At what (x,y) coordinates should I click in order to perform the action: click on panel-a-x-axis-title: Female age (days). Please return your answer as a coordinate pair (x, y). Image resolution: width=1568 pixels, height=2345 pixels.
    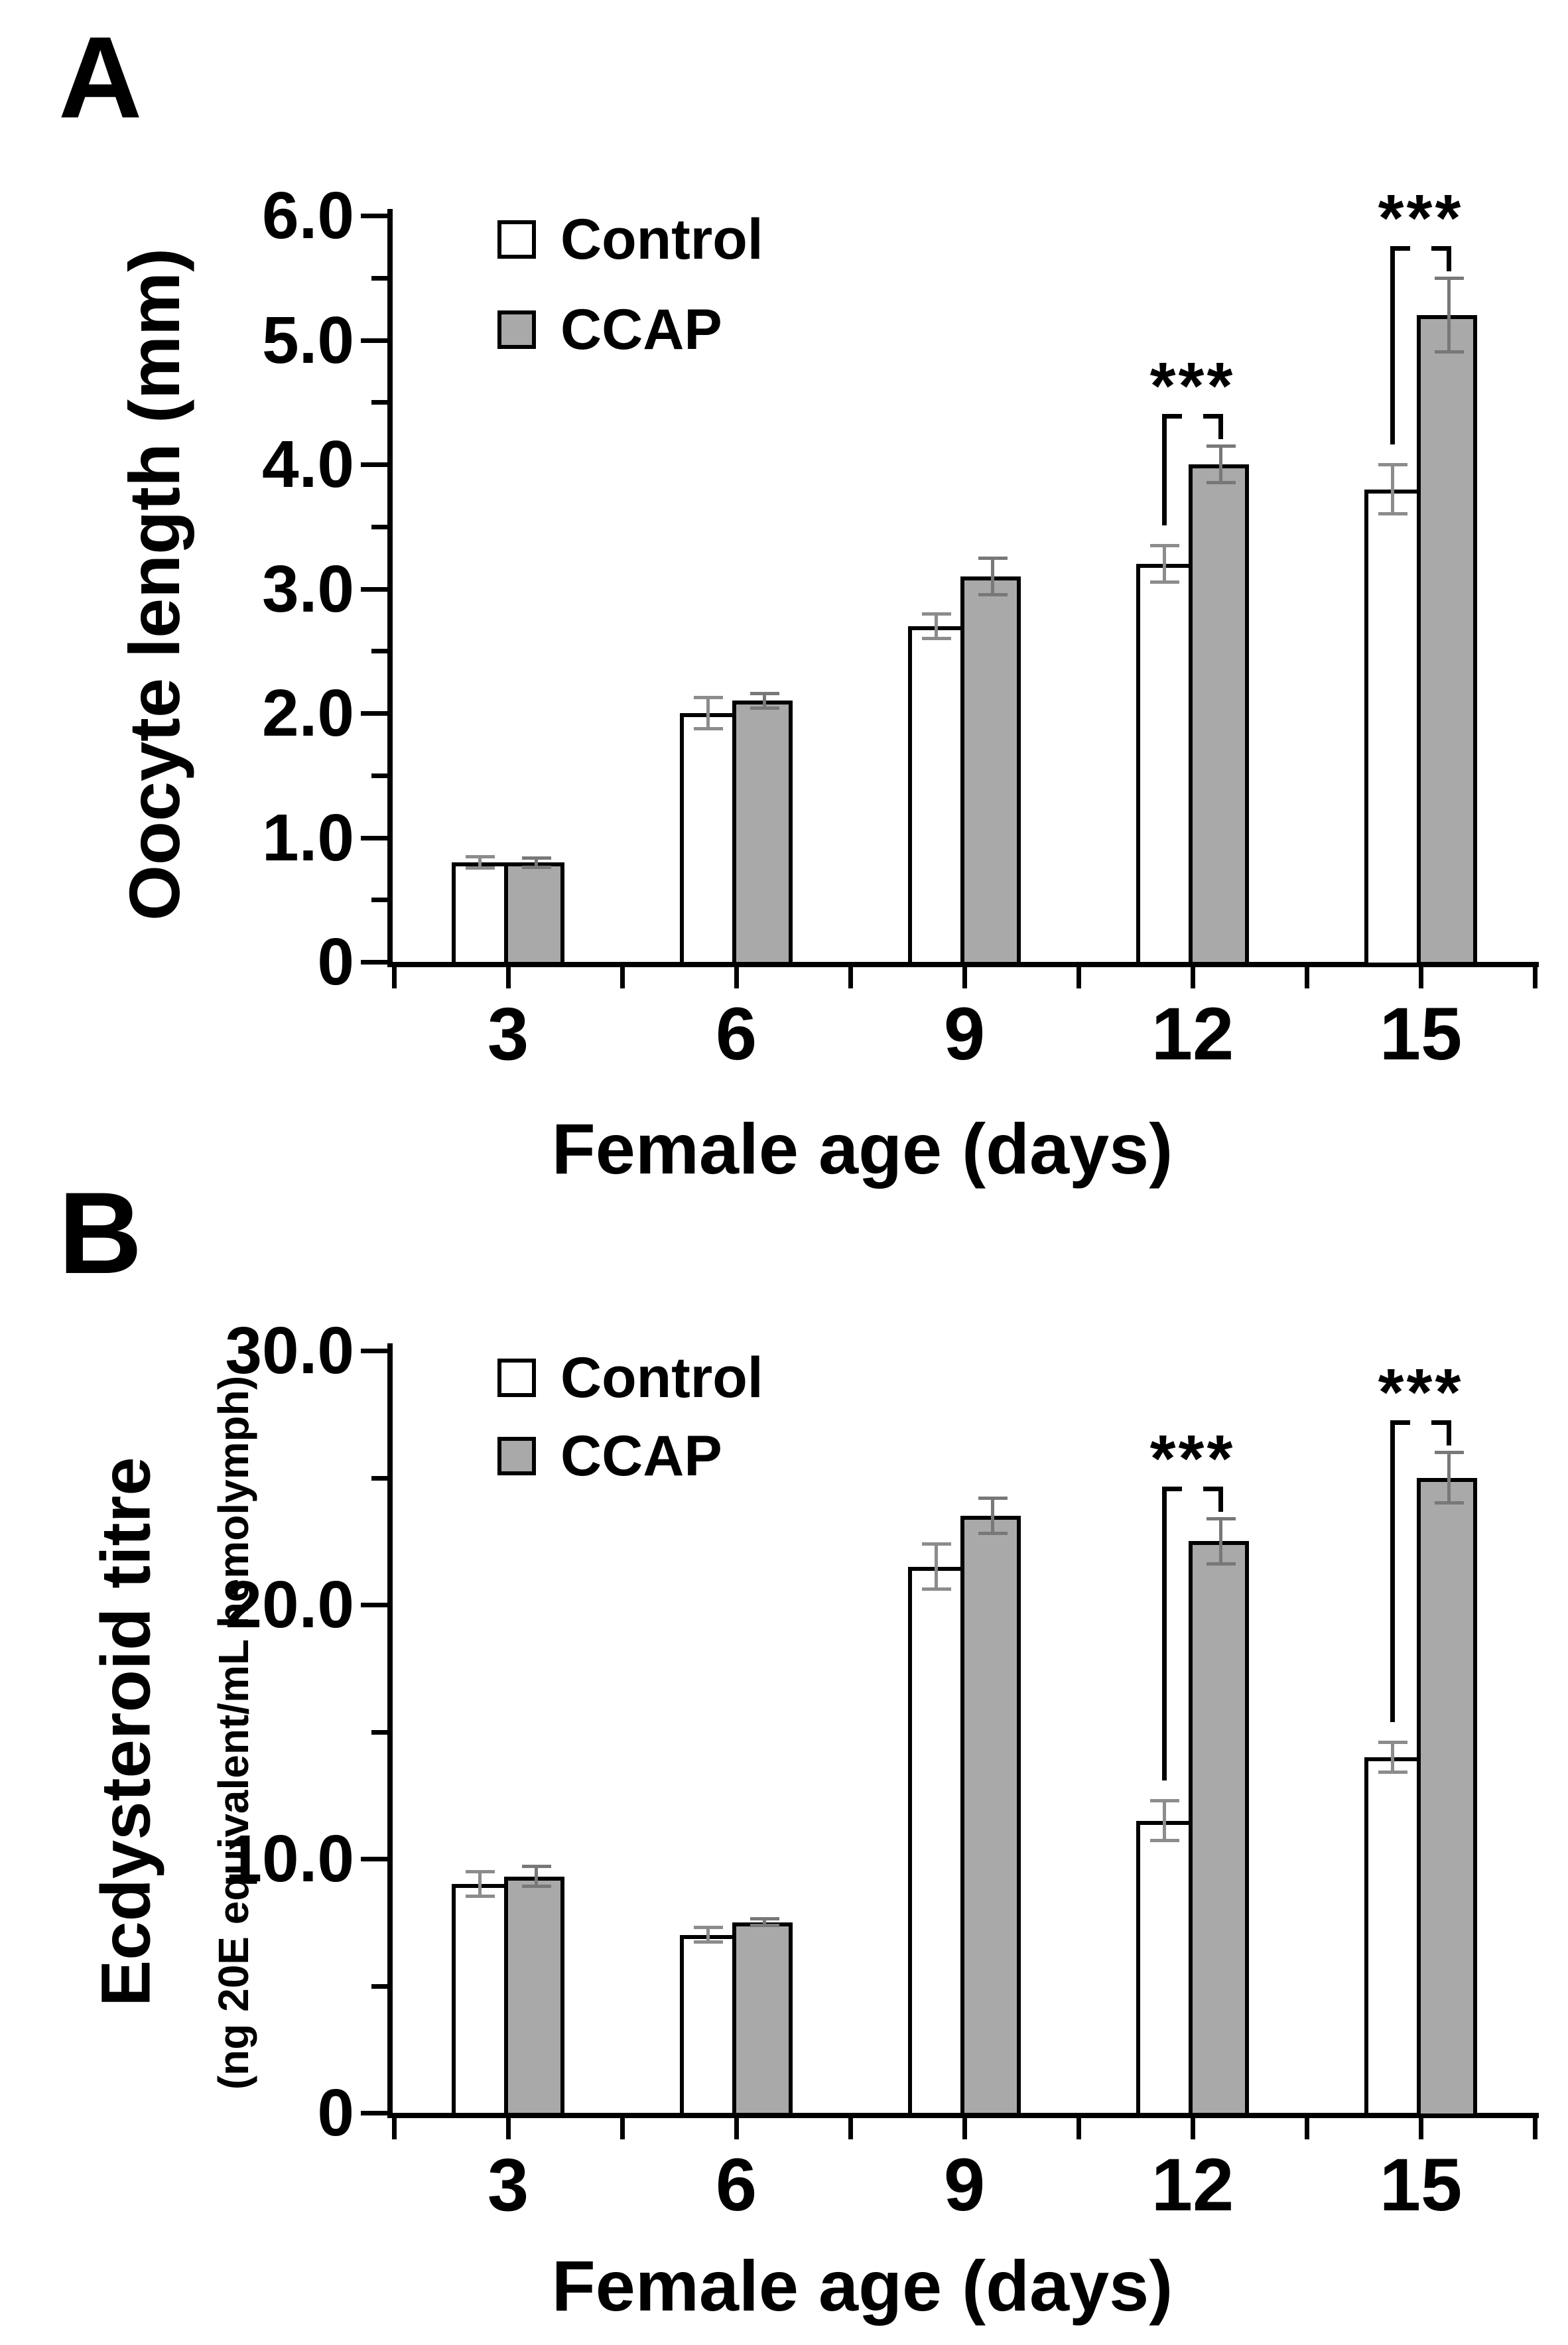
    Looking at the image, I should click on (862, 1148).